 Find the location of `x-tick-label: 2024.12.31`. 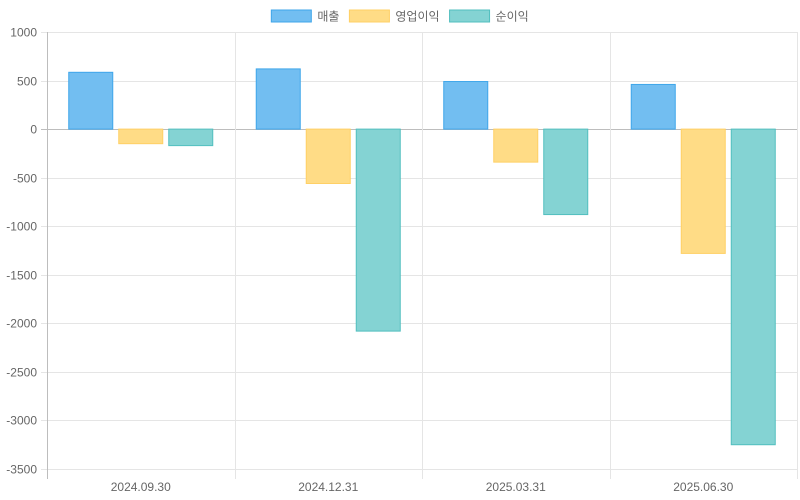

x-tick-label: 2024.12.31 is located at coordinates (328, 487).